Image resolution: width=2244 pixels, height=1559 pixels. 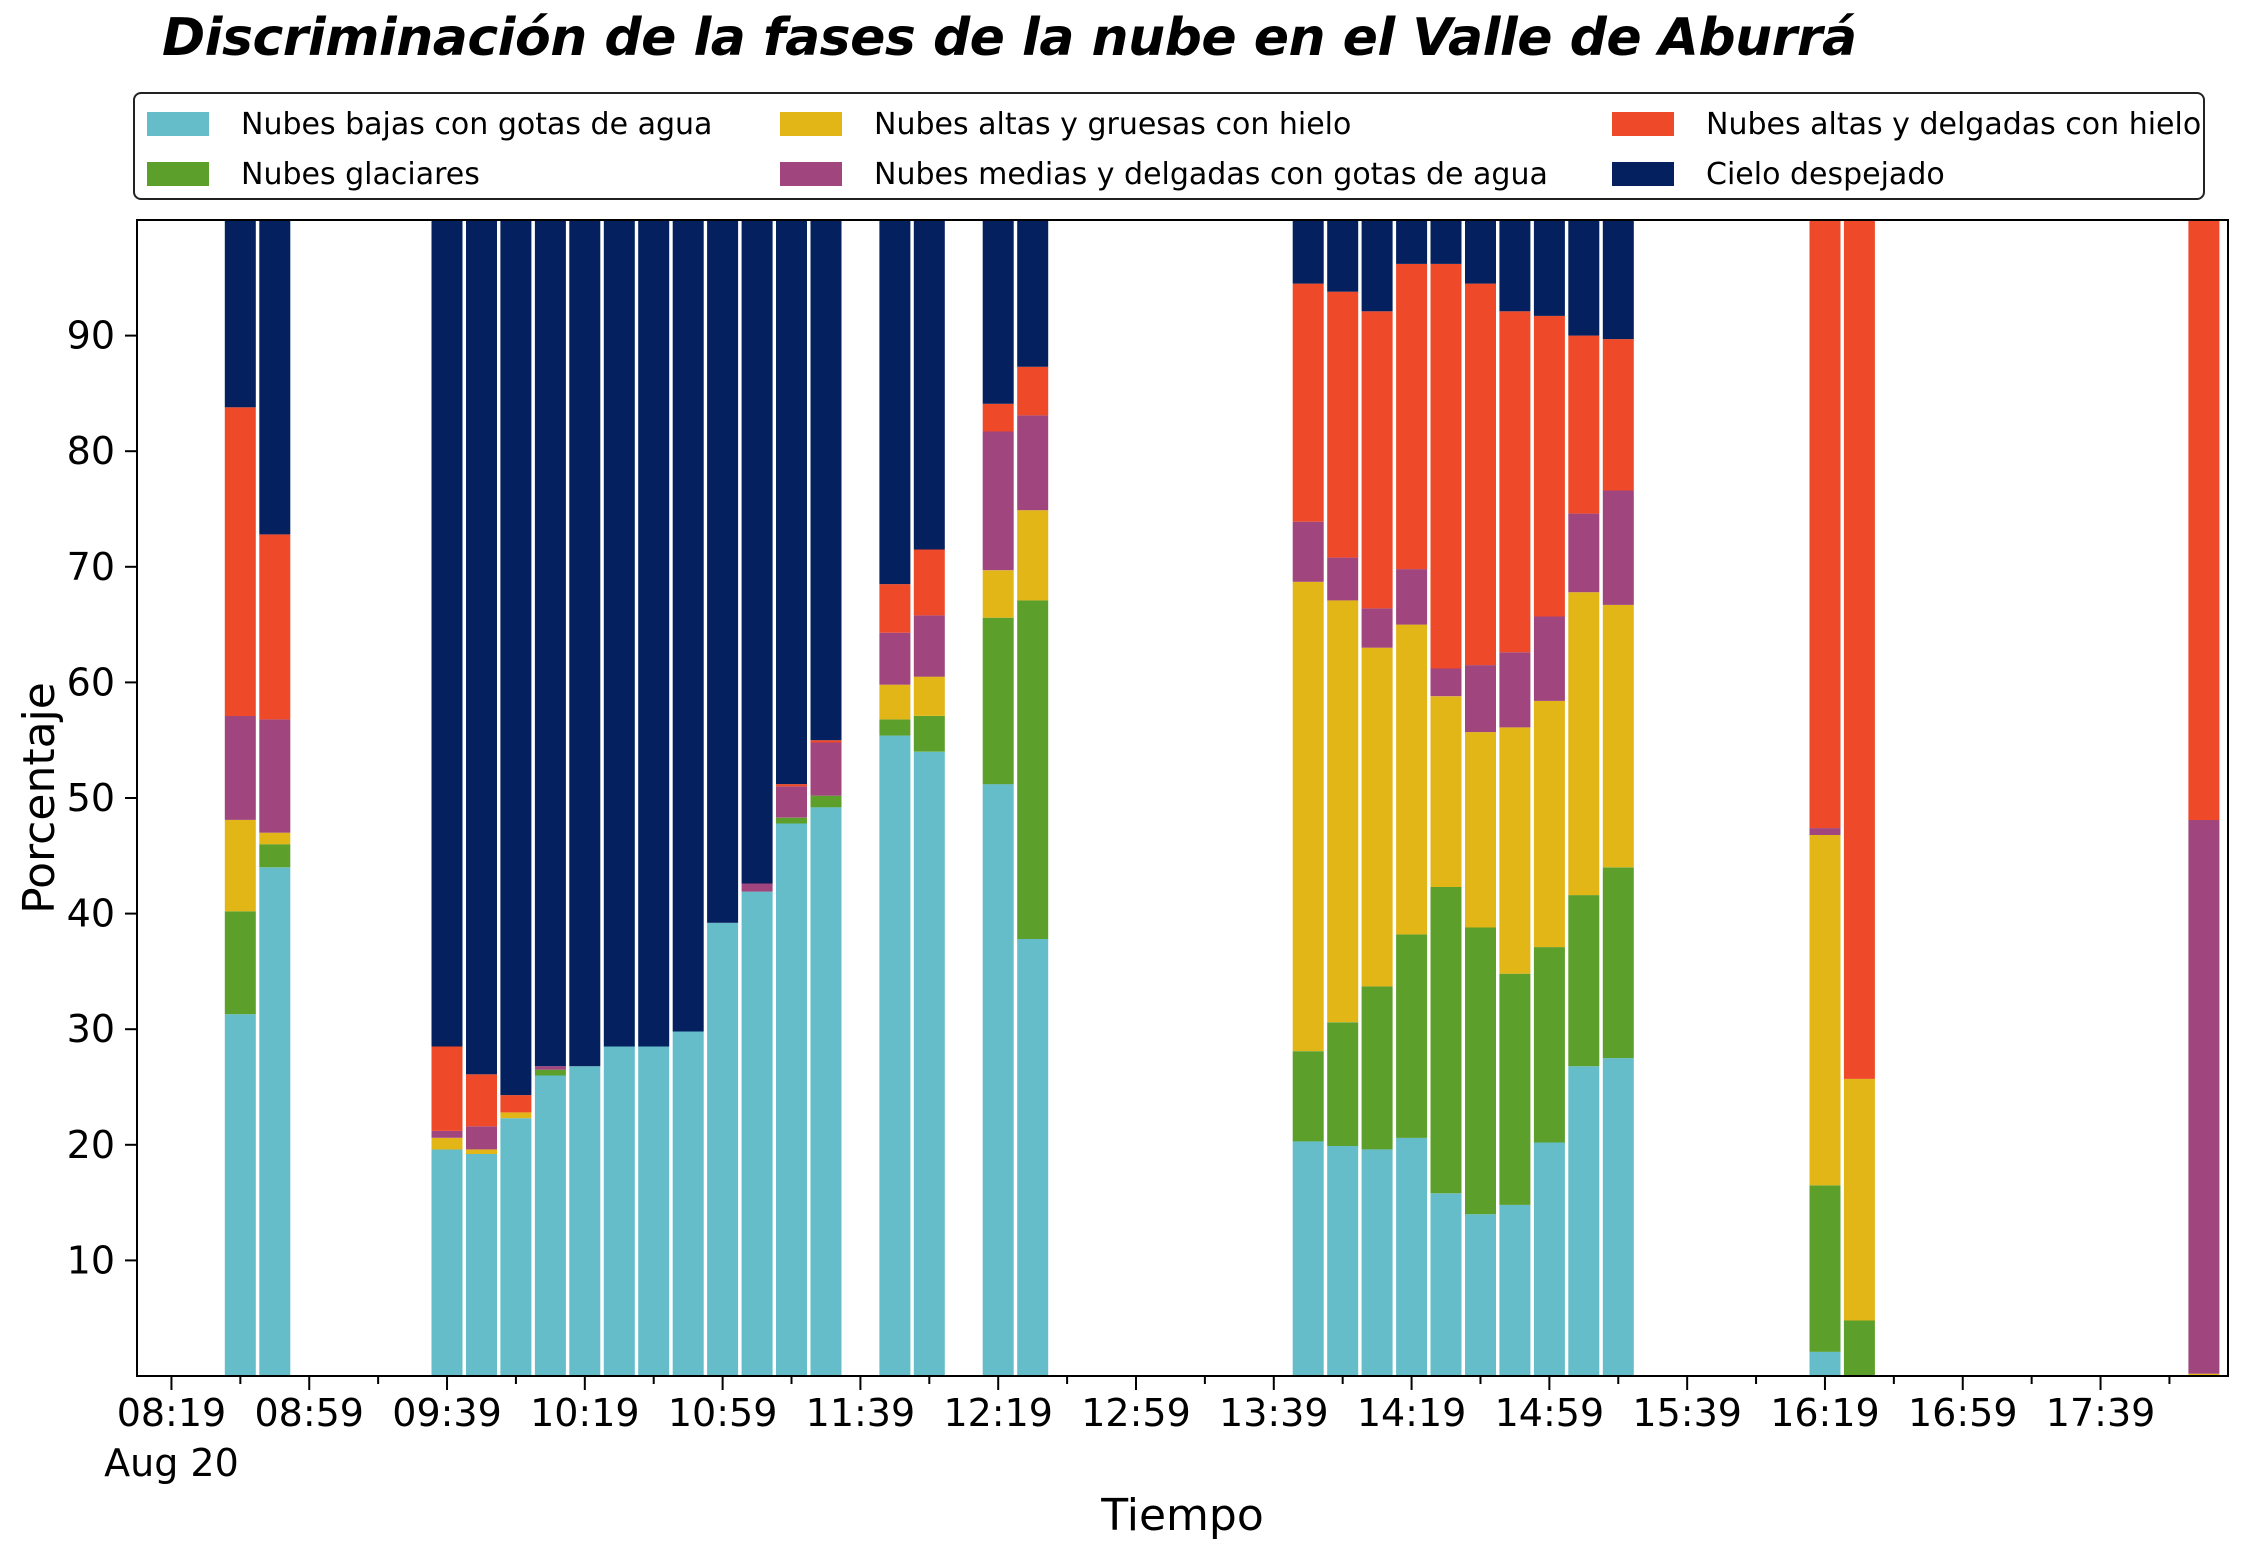 I want to click on x-tick-label: 09:39, so click(x=447, y=1413).